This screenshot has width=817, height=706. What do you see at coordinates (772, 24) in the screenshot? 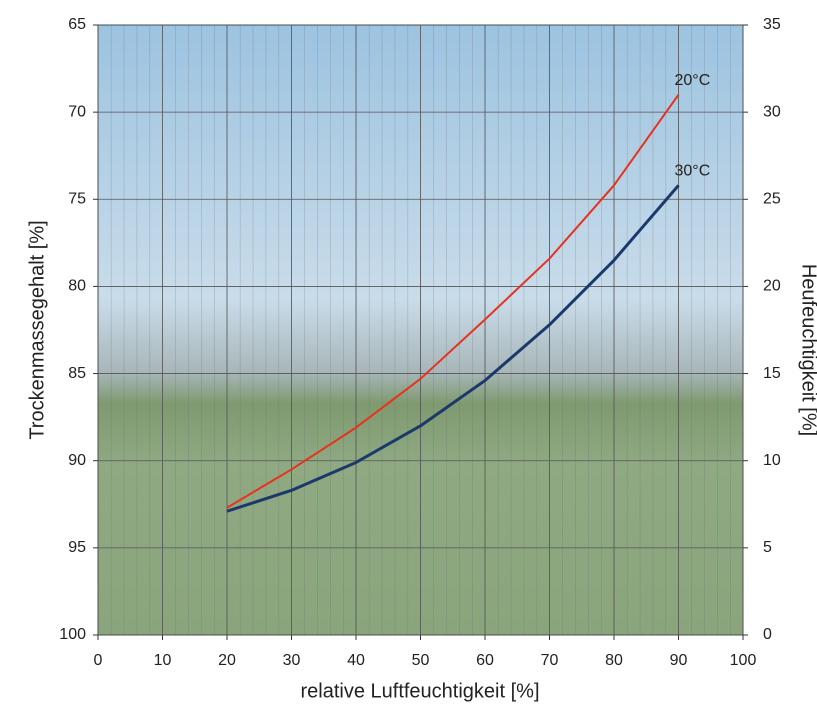
I see `y2-tick-label: 35` at bounding box center [772, 24].